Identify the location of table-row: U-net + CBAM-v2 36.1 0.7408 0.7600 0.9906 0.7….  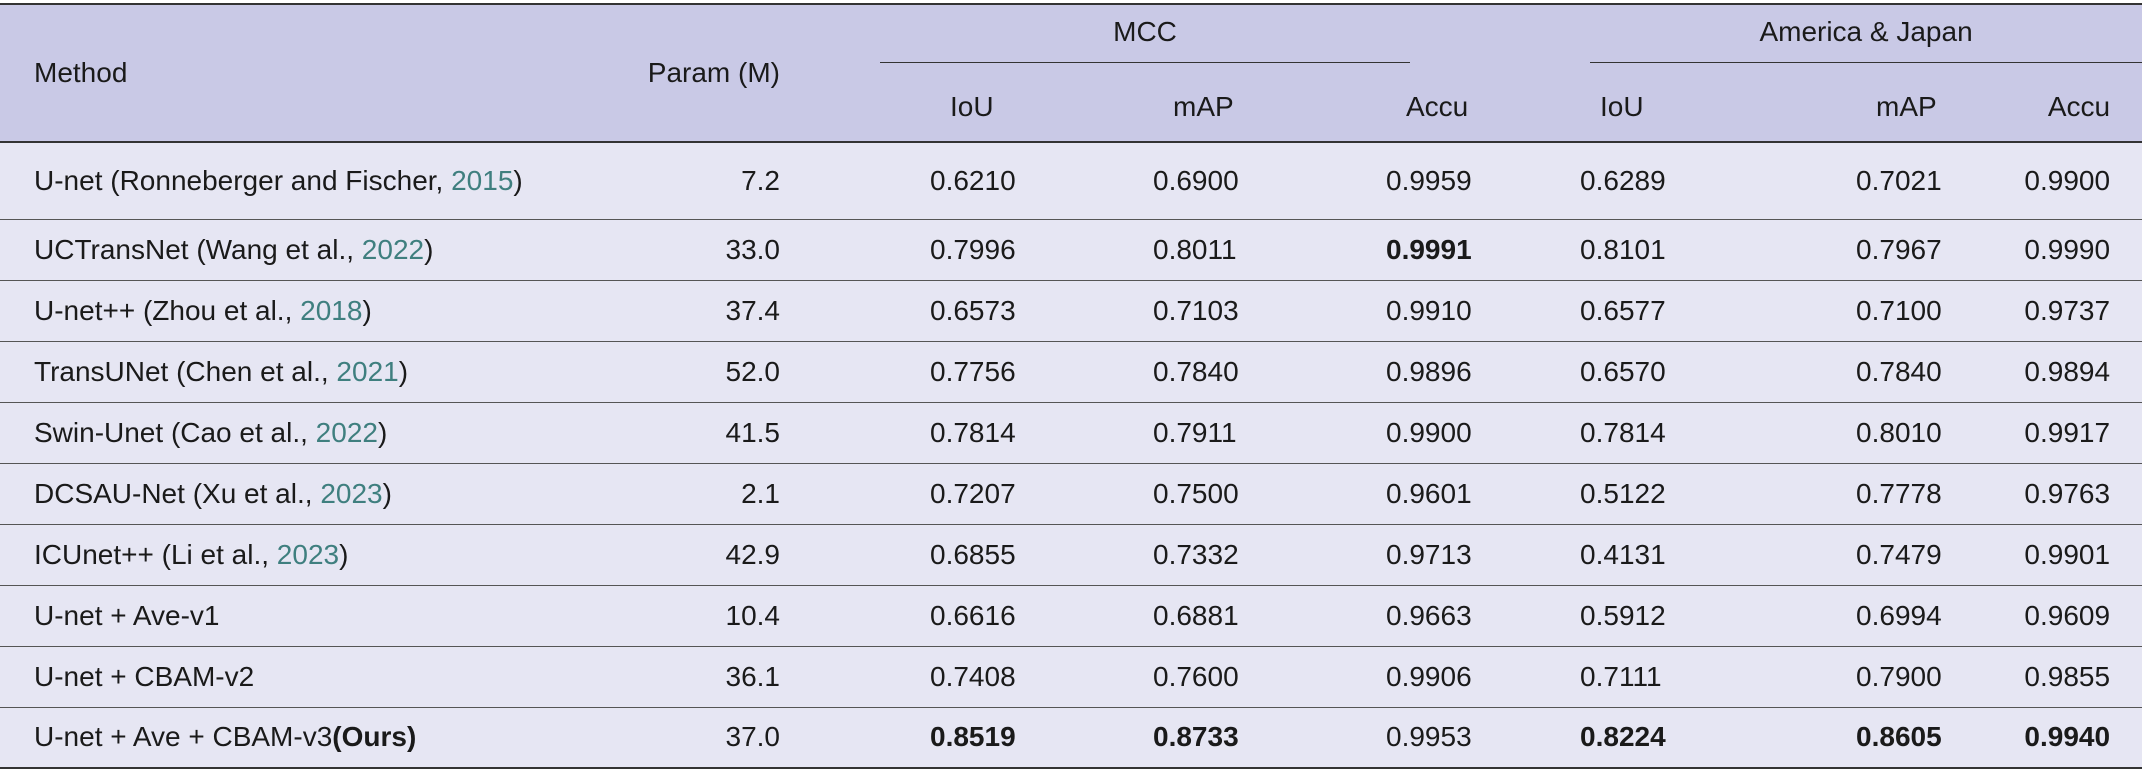
(1071, 676).